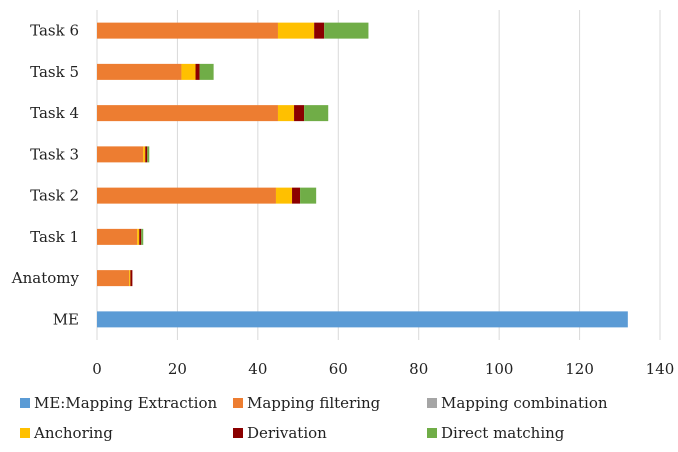 The image size is (678, 452). Describe the element at coordinates (126, 403) in the screenshot. I see `legend-label: ME:Mapping Extraction` at that location.